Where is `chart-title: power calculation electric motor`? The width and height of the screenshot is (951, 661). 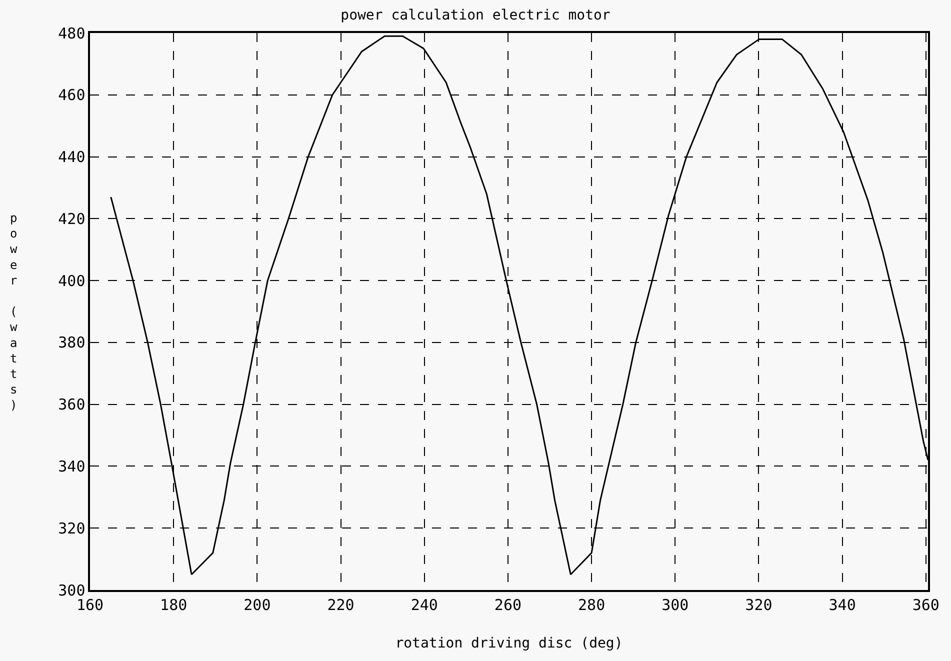 chart-title: power calculation electric motor is located at coordinates (475, 16).